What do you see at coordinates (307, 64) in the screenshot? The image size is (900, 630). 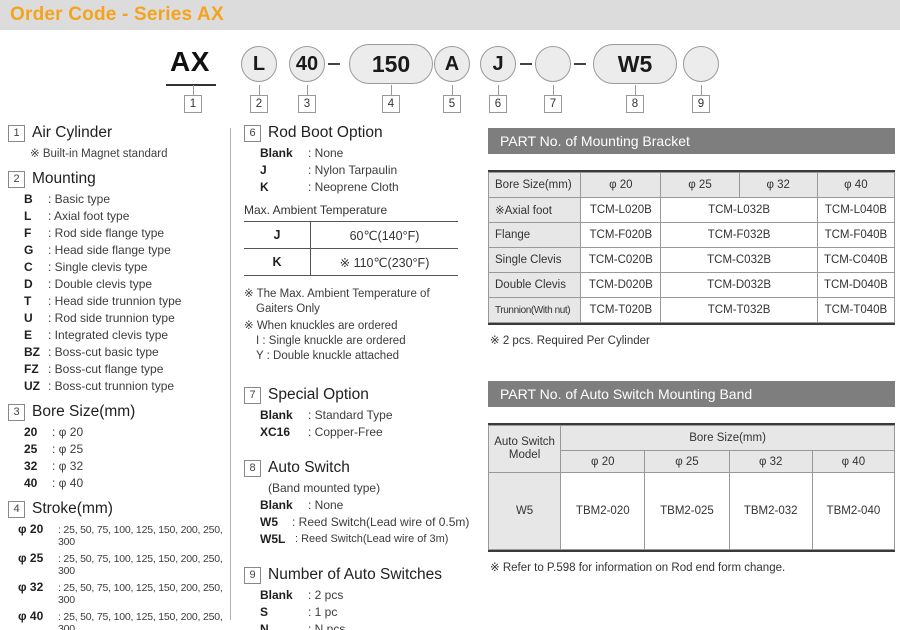 I see `order-code-bore: 40` at bounding box center [307, 64].